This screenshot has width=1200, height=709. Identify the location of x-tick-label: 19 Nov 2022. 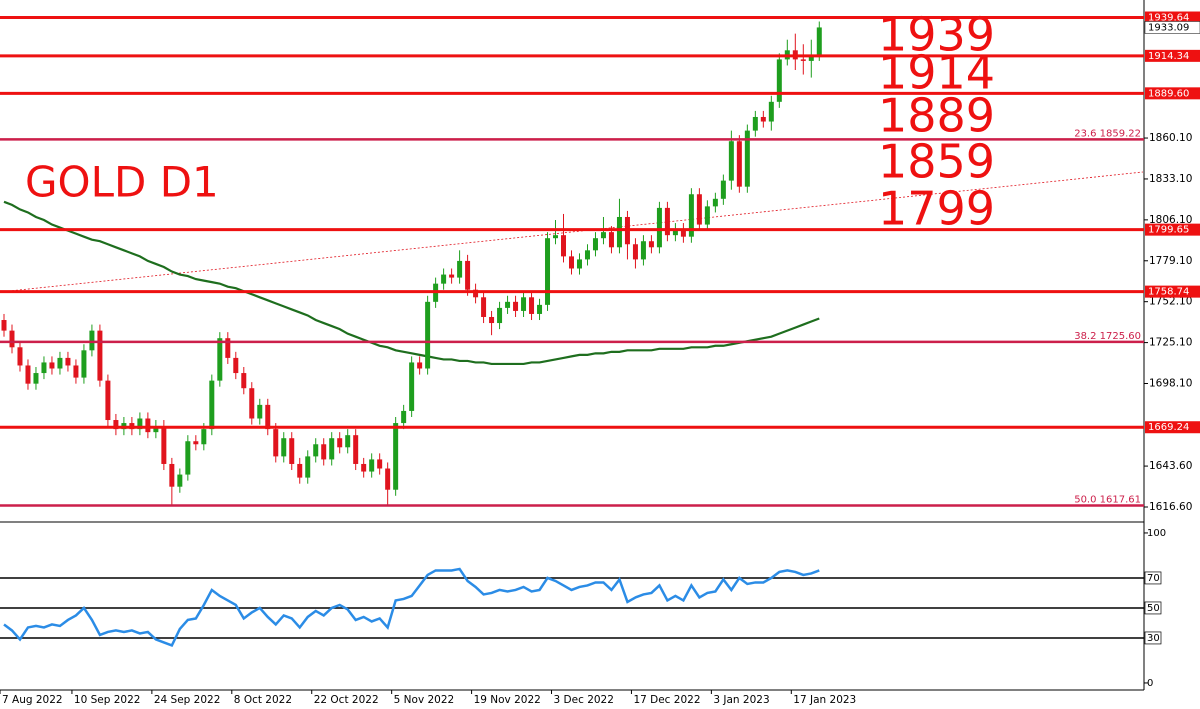
(507, 700).